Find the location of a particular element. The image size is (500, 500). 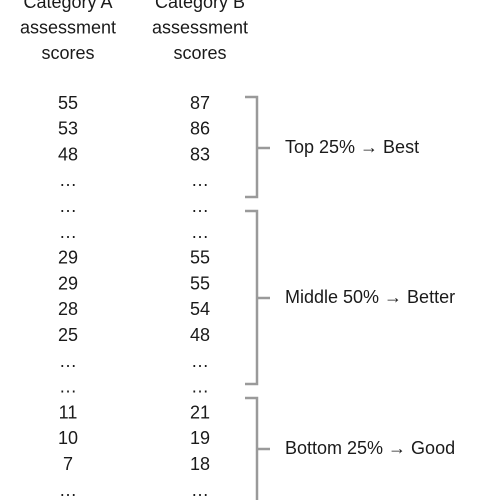

score-cell: 54 is located at coordinates (200, 309).